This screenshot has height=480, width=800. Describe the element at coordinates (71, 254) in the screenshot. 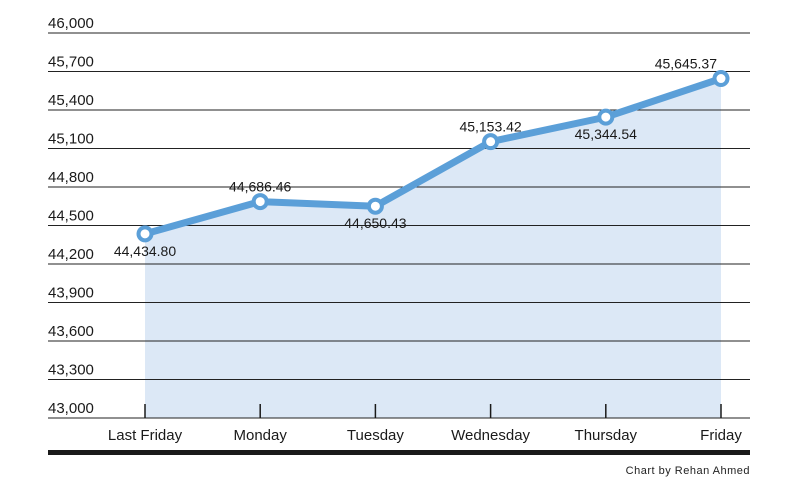

I see `y-tick-label: 44,200` at that location.